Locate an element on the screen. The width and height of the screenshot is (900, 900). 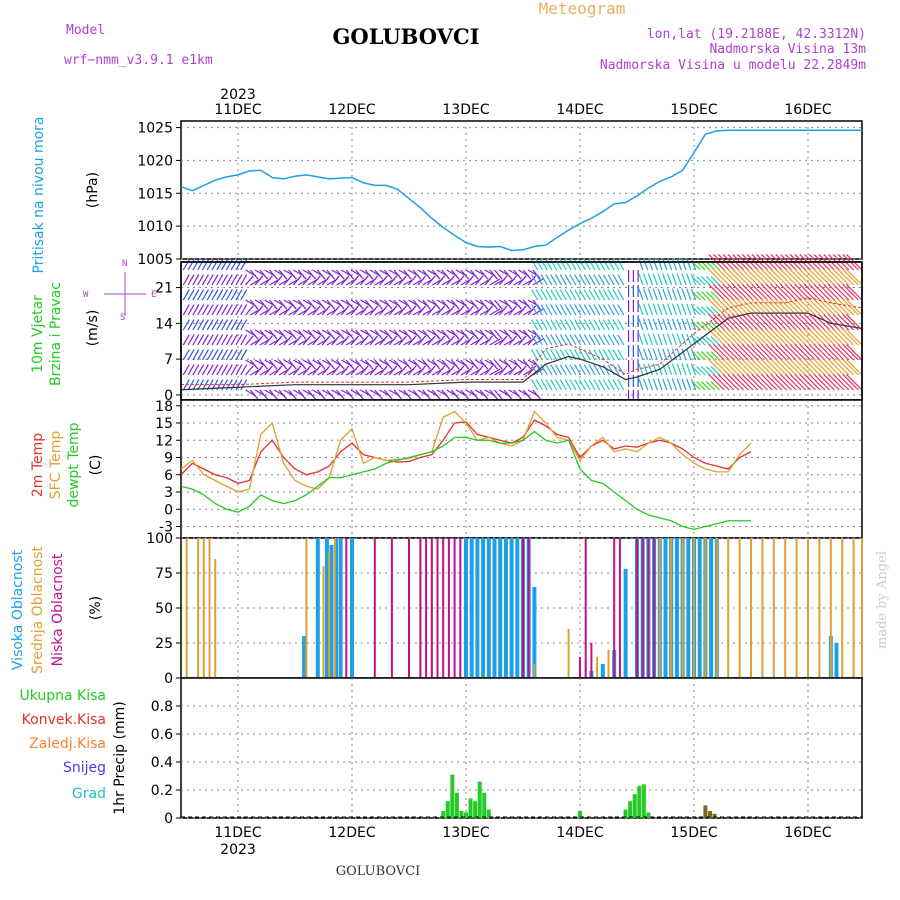
compass-w: W is located at coordinates (86, 295).